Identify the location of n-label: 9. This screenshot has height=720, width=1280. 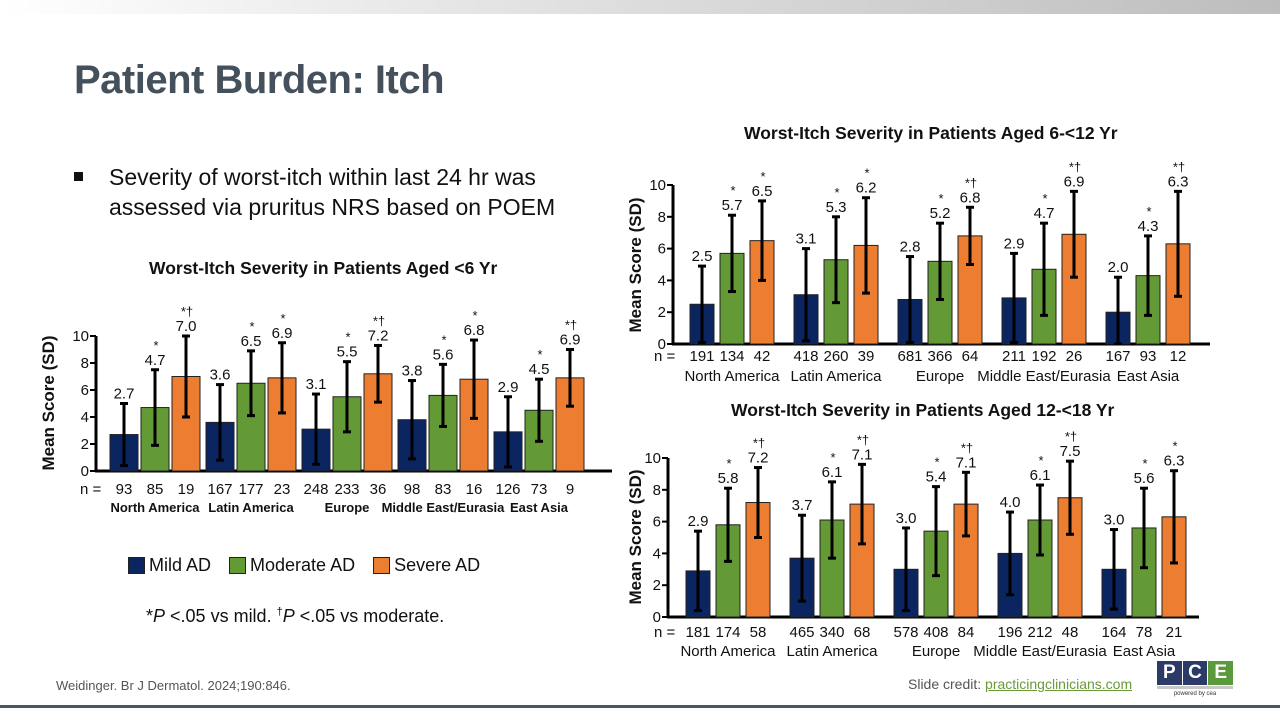
(570, 489).